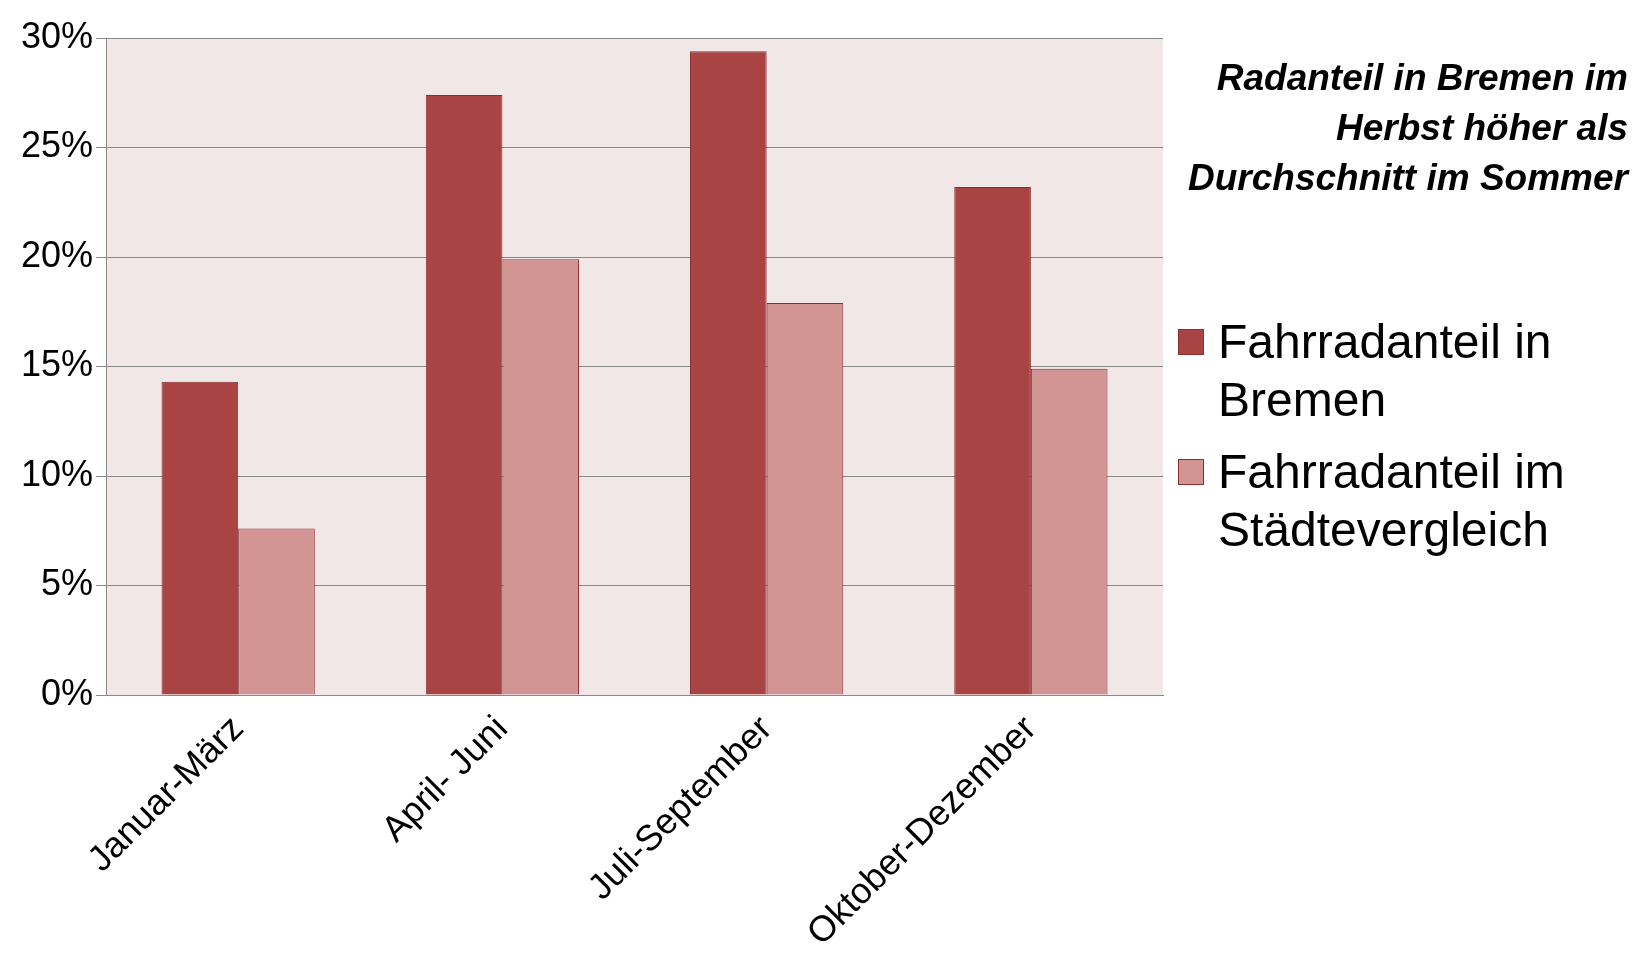  What do you see at coordinates (57, 35) in the screenshot?
I see `y-tick-label: 30%` at bounding box center [57, 35].